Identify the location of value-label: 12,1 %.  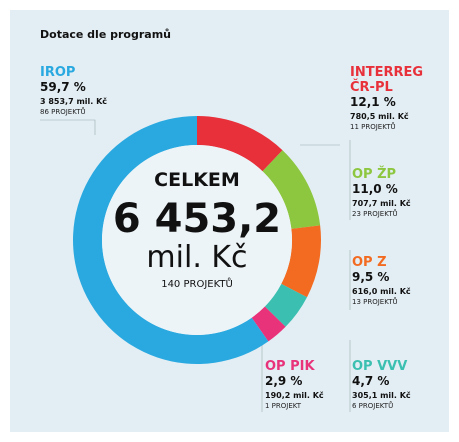
(373, 101).